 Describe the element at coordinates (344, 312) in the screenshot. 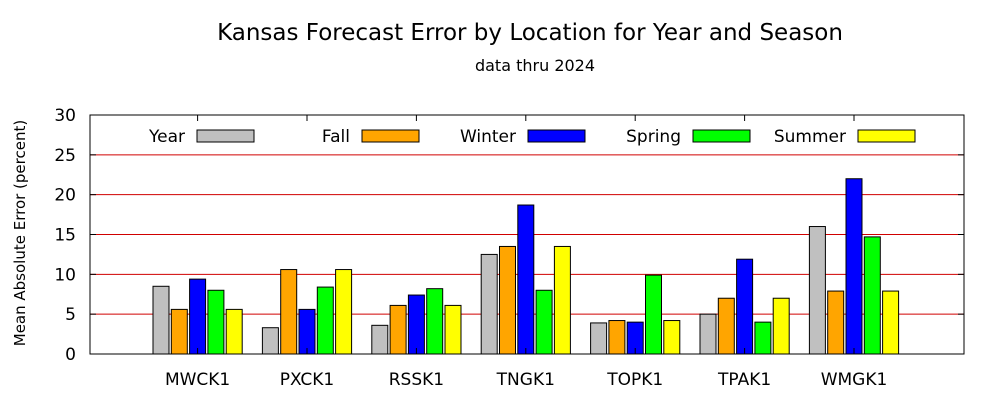

I see `bar-summer-pxck1` at that location.